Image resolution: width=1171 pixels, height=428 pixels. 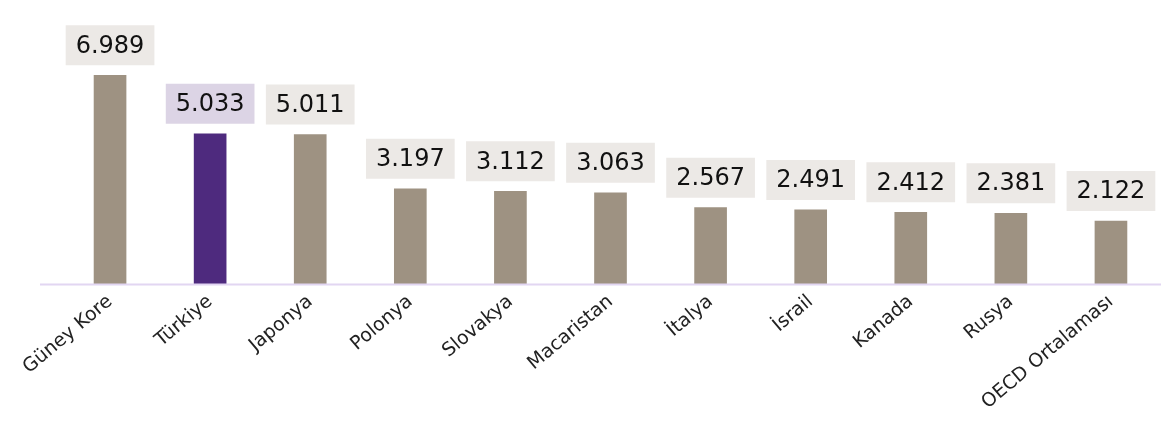 What do you see at coordinates (110, 44) in the screenshot?
I see `data-label: 6.989` at bounding box center [110, 44].